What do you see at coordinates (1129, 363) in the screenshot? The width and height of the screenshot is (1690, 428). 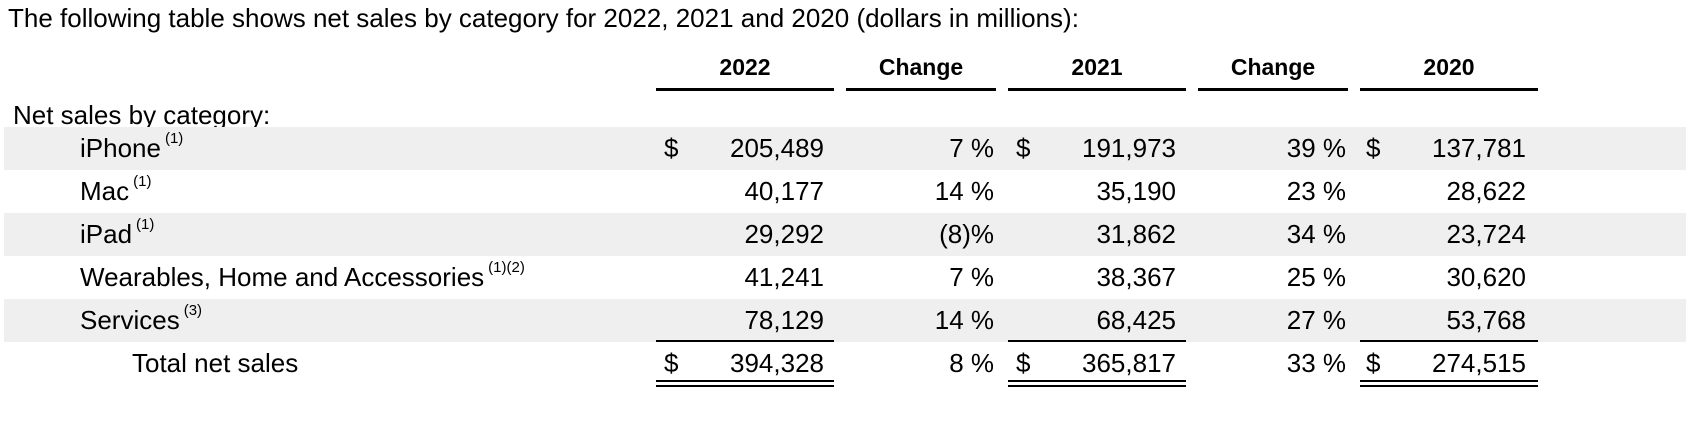 I see `total-2021: 365,817` at bounding box center [1129, 363].